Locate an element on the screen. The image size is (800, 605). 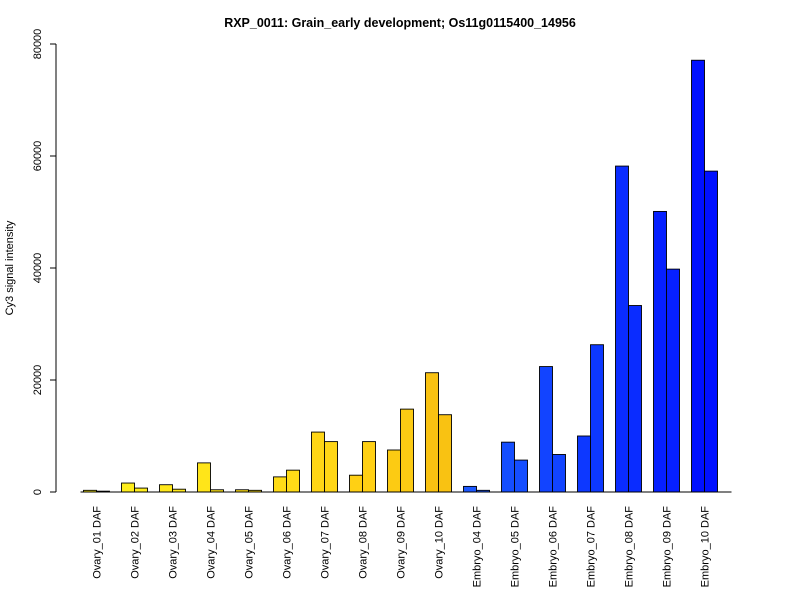
x-tick-label: Ovary_03 DAF is located at coordinates (174, 542).